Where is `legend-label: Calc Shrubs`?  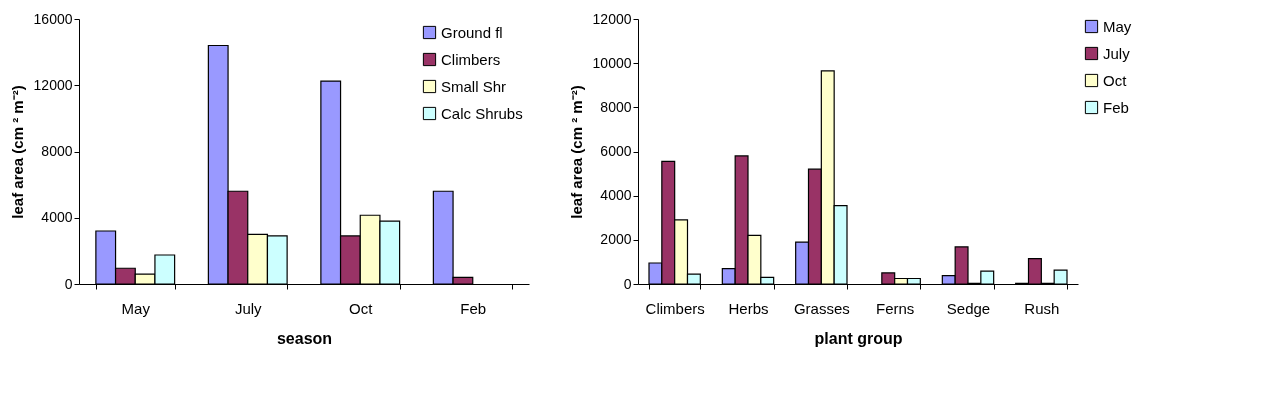
legend-label: Calc Shrubs is located at coordinates (482, 113).